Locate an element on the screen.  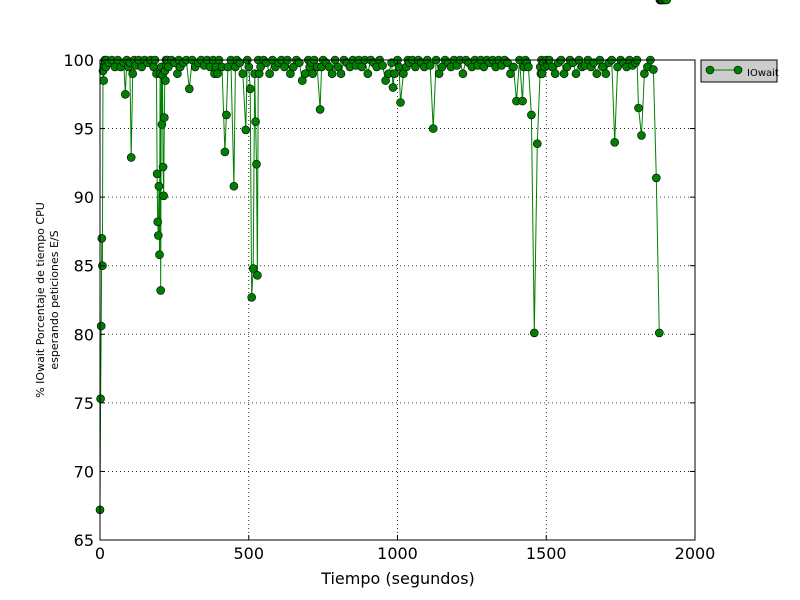
y-axis-label-line1: % IOwait Porcentaje de tiempo CPU is located at coordinates (40, 300).